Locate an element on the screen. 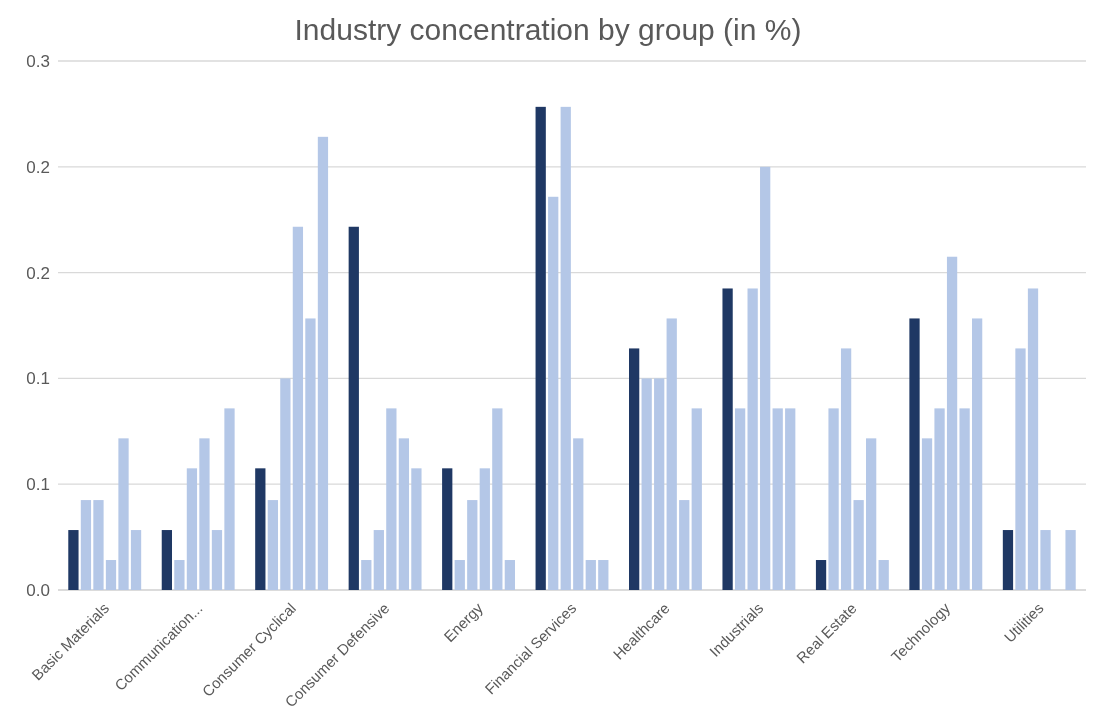 This screenshot has width=1096, height=724. y-tick-label: 0.3 is located at coordinates (38, 61).